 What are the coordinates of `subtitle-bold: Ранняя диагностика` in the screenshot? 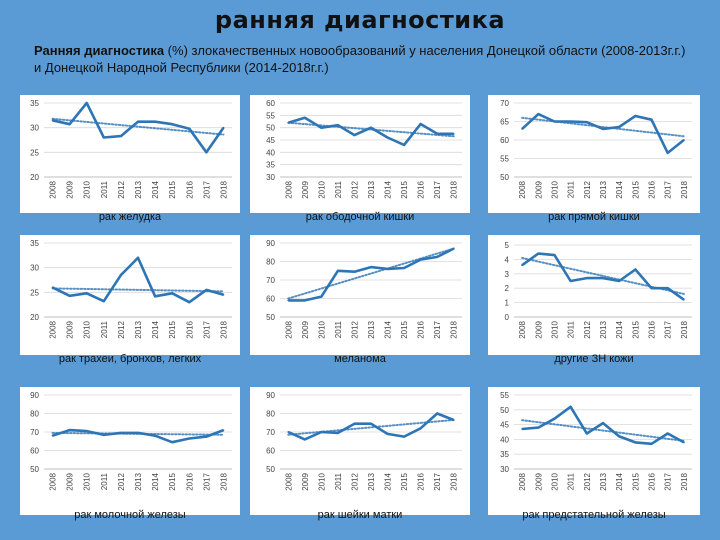 It's located at (99, 50).